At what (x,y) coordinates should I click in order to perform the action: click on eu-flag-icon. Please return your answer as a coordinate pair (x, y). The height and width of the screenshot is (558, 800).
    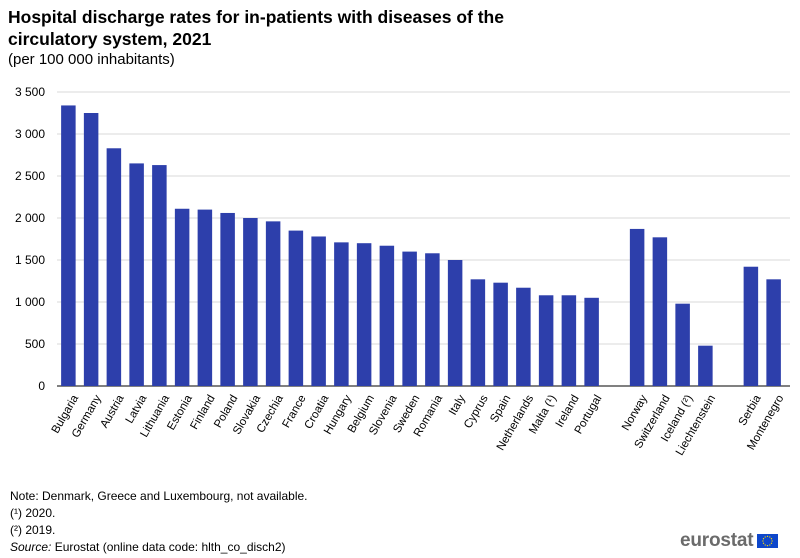
    Looking at the image, I should click on (768, 541).